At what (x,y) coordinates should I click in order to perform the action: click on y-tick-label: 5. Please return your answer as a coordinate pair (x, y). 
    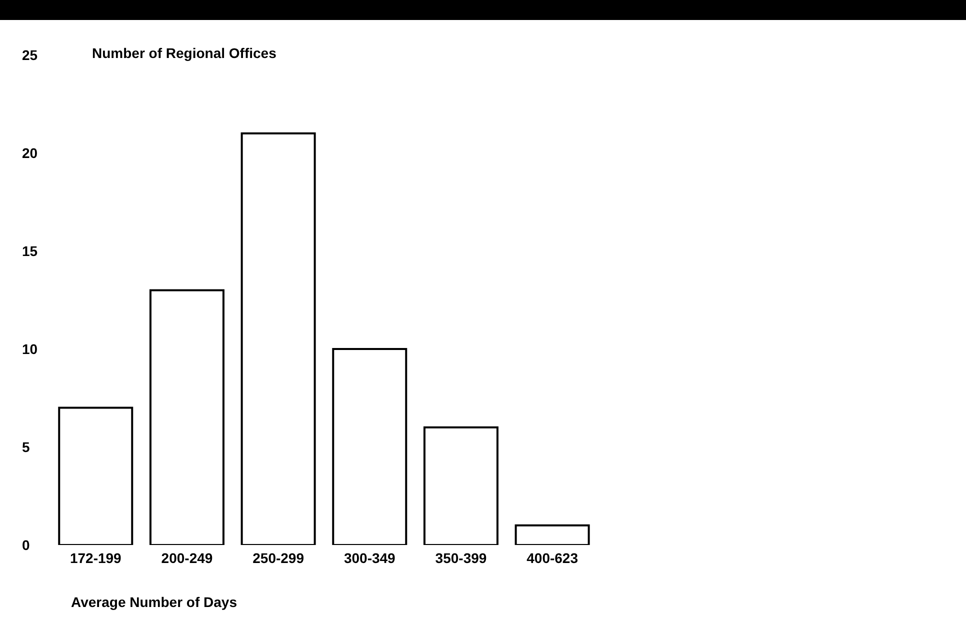
    Looking at the image, I should click on (26, 446).